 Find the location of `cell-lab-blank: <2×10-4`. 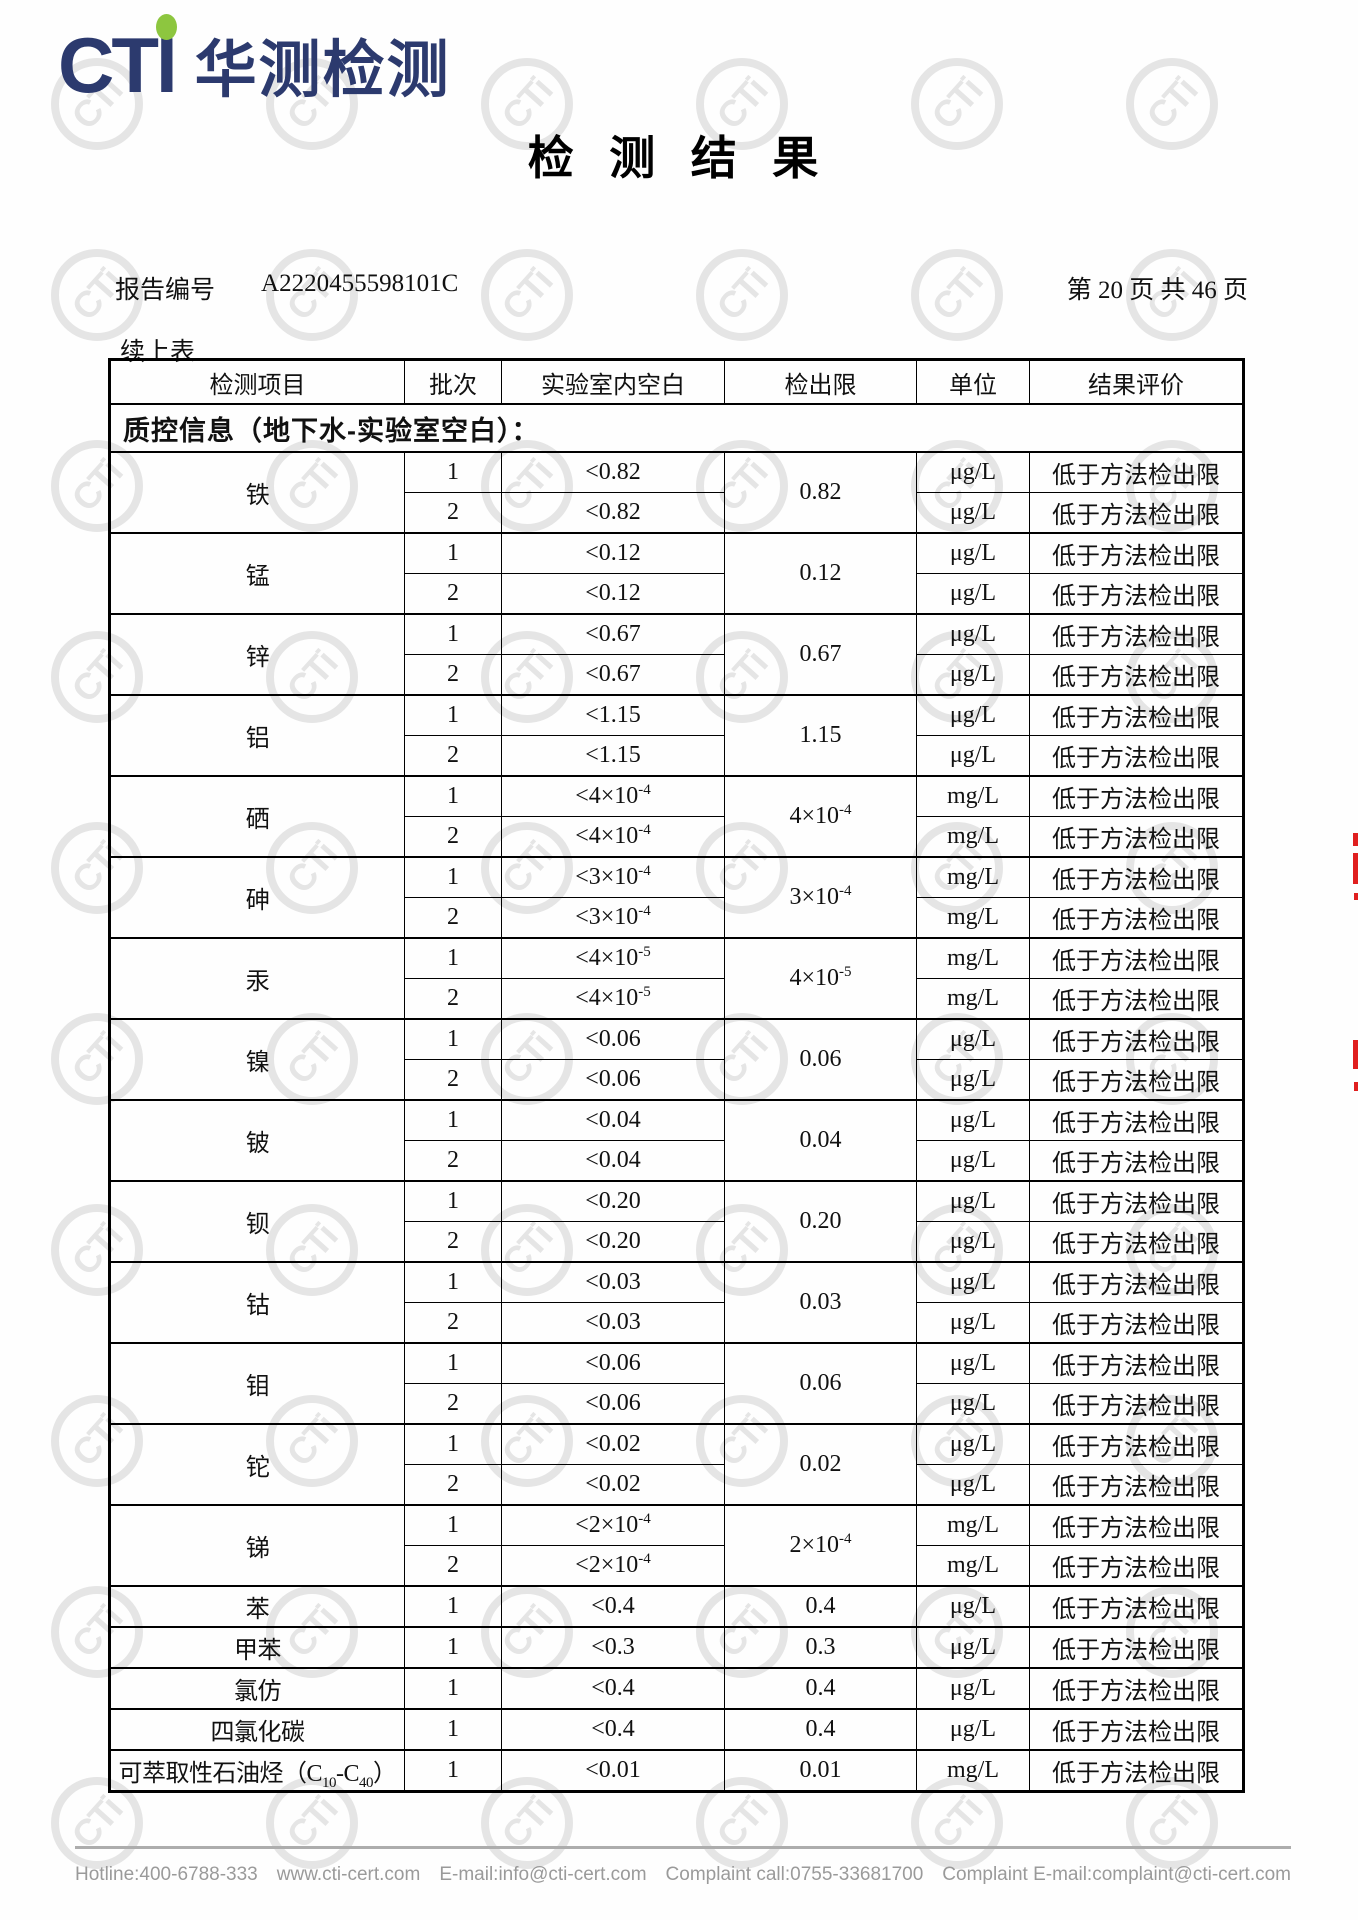

cell-lab-blank: <2×10-4 is located at coordinates (613, 1525).